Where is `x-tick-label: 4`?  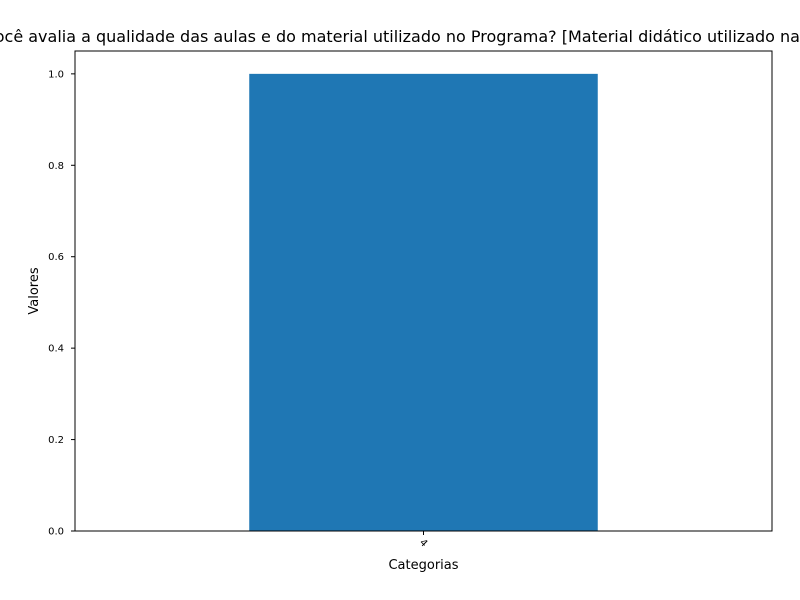
x-tick-label: 4 is located at coordinates (423, 543).